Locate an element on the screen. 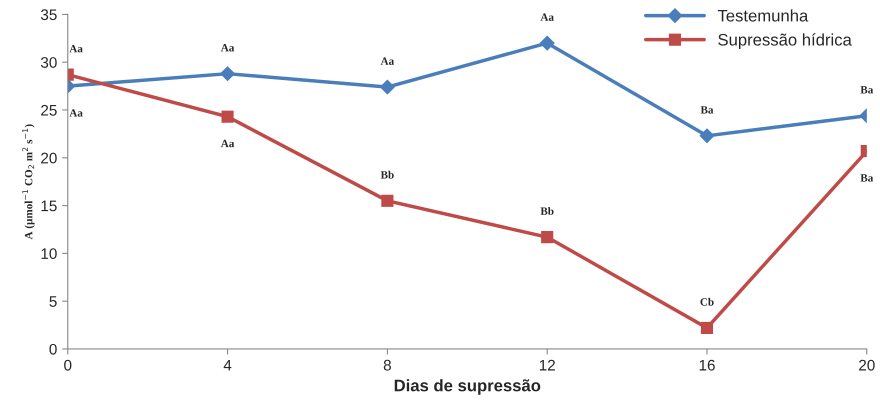  y-tick-label: 30 is located at coordinates (48, 62).